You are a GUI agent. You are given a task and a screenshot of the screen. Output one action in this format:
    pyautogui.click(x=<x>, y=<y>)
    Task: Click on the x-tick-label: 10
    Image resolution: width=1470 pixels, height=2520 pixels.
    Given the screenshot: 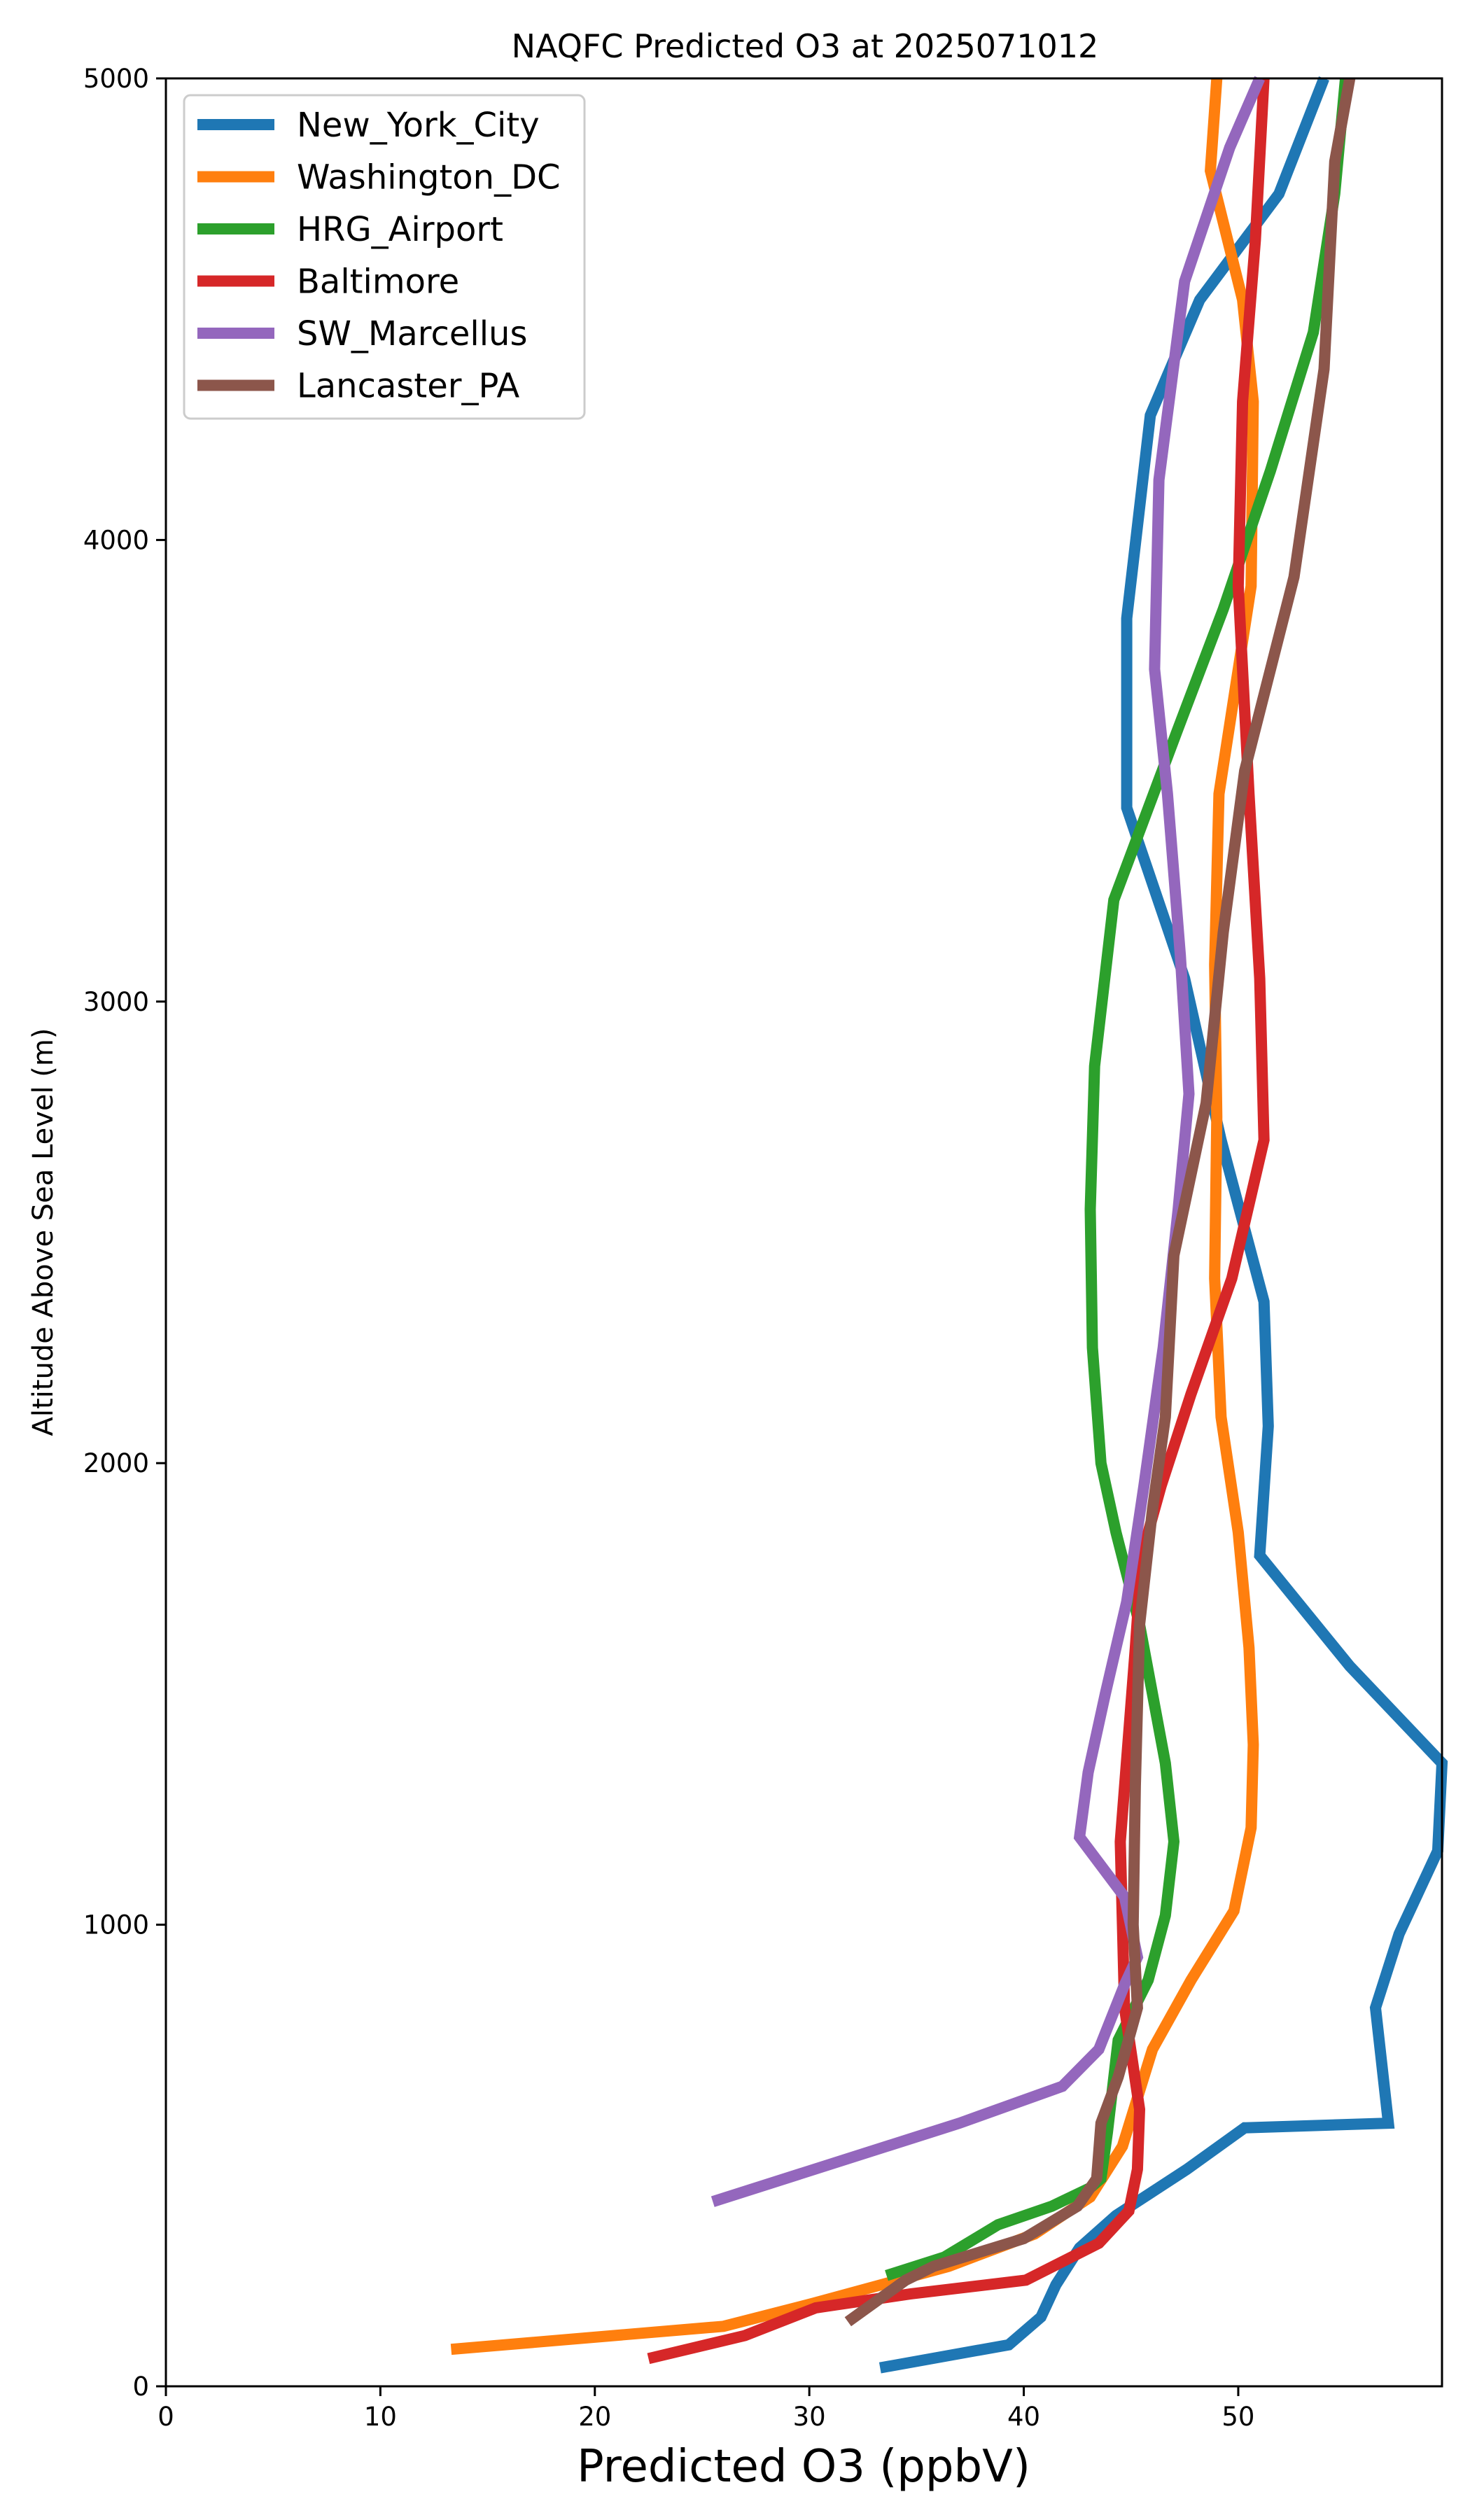 What is the action you would take?
    pyautogui.click(x=380, y=2417)
    